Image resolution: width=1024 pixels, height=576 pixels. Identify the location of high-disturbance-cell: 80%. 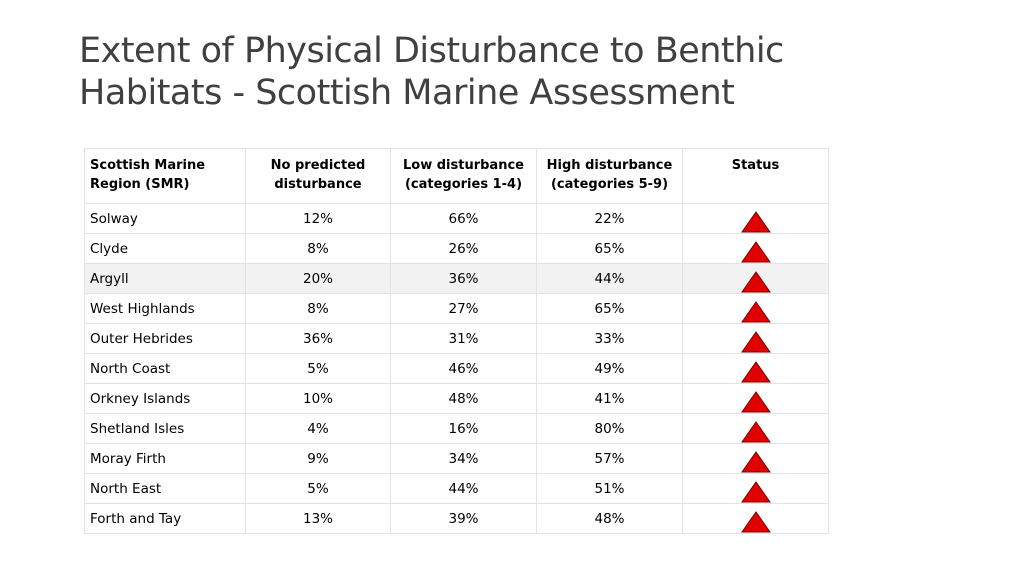
(609, 428).